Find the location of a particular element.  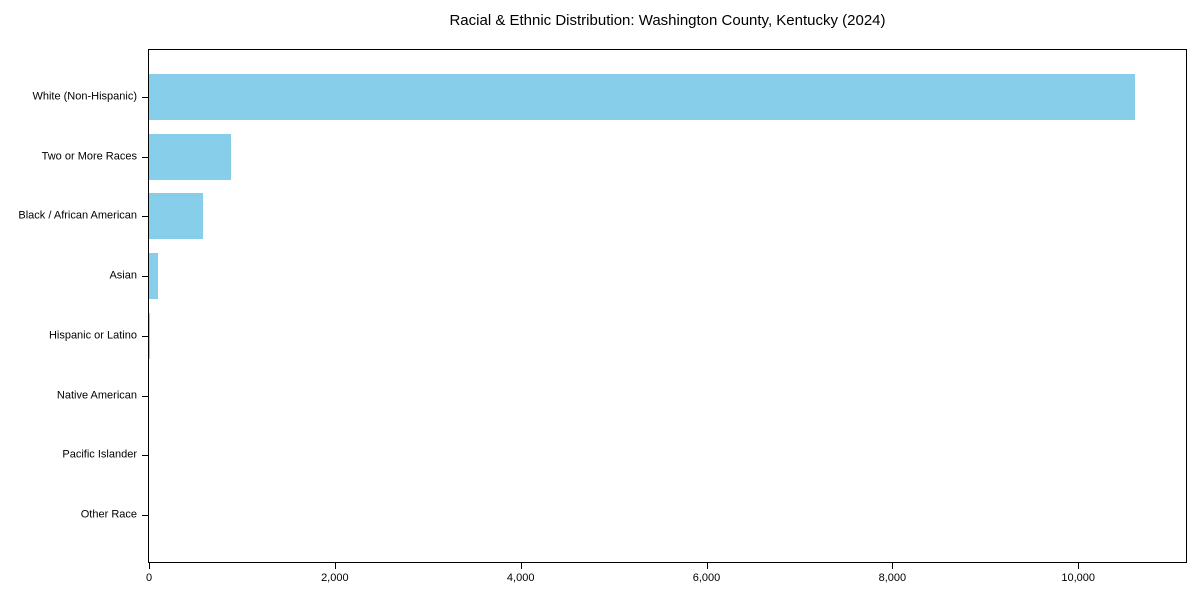

x-tick-label: 2,000 is located at coordinates (335, 578).